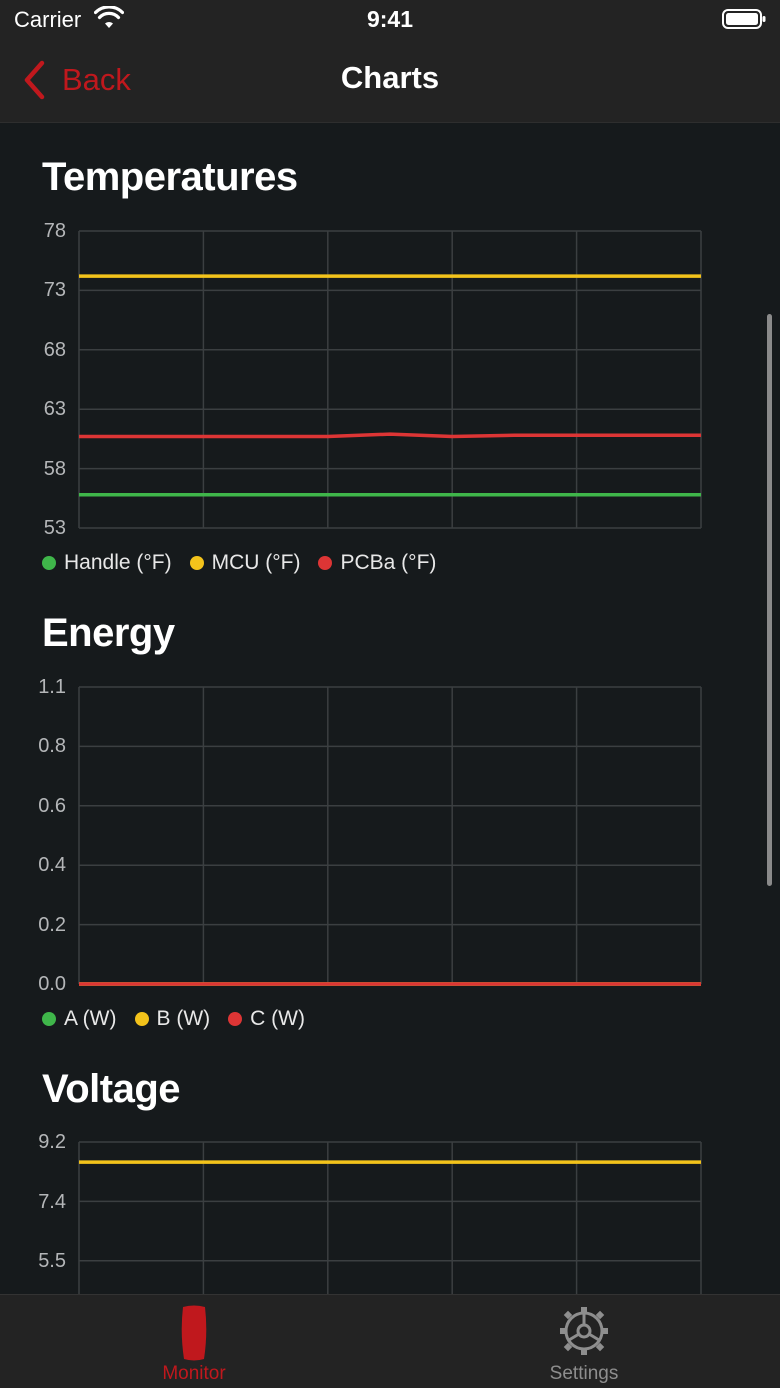 This screenshot has width=780, height=1388. Describe the element at coordinates (194, 1333) in the screenshot. I see `monitor-icon` at that location.